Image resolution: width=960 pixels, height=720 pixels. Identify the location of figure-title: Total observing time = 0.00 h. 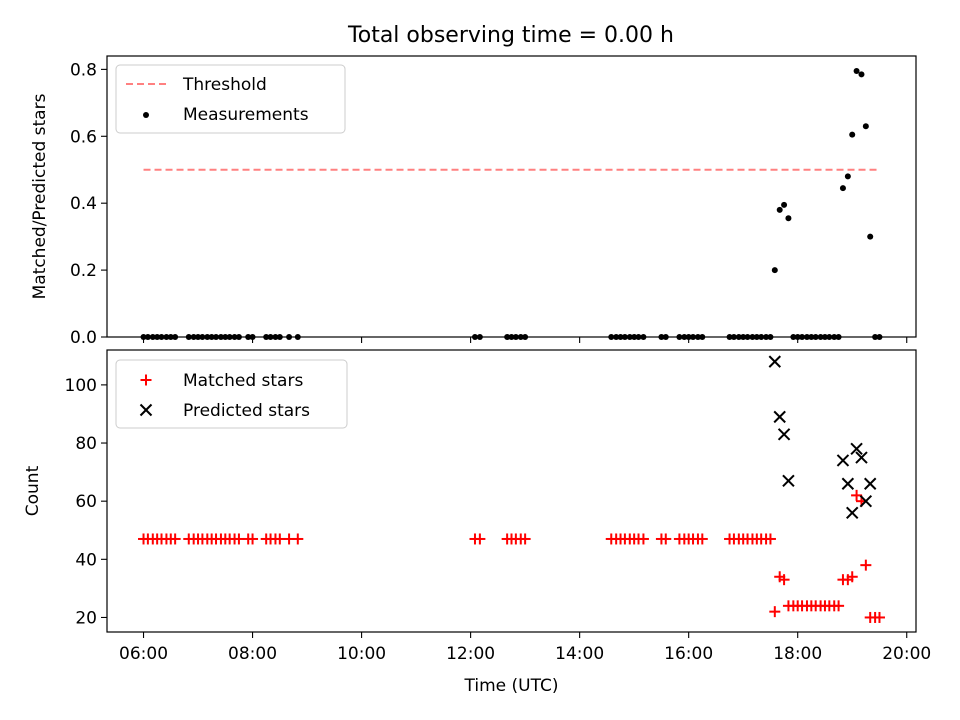
(510, 35).